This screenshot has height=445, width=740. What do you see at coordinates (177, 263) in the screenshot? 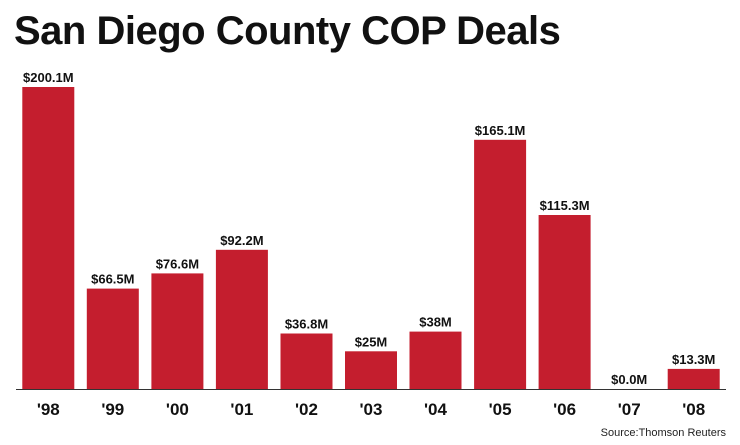
I see `value-label-00: $76.6M` at bounding box center [177, 263].